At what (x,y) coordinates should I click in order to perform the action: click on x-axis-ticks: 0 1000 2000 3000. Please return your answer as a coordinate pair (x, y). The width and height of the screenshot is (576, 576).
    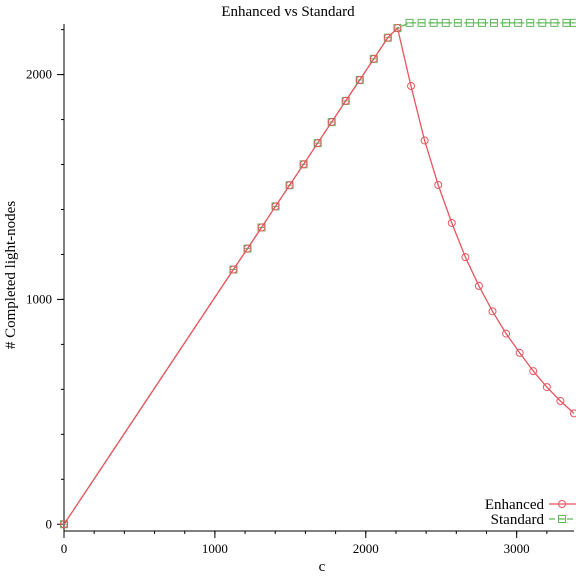
    Looking at the image, I should click on (304, 543).